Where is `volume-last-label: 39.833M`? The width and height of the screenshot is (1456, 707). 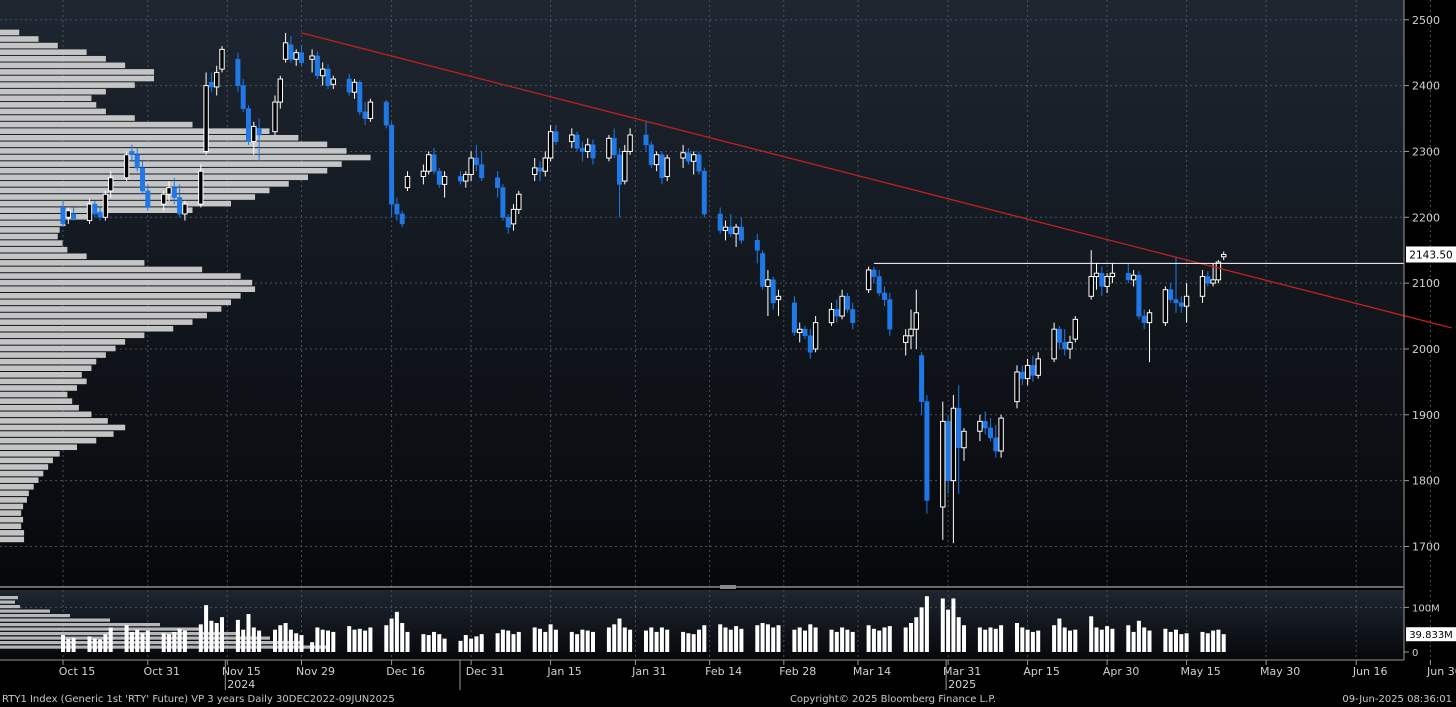 volume-last-label: 39.833M is located at coordinates (1431, 635).